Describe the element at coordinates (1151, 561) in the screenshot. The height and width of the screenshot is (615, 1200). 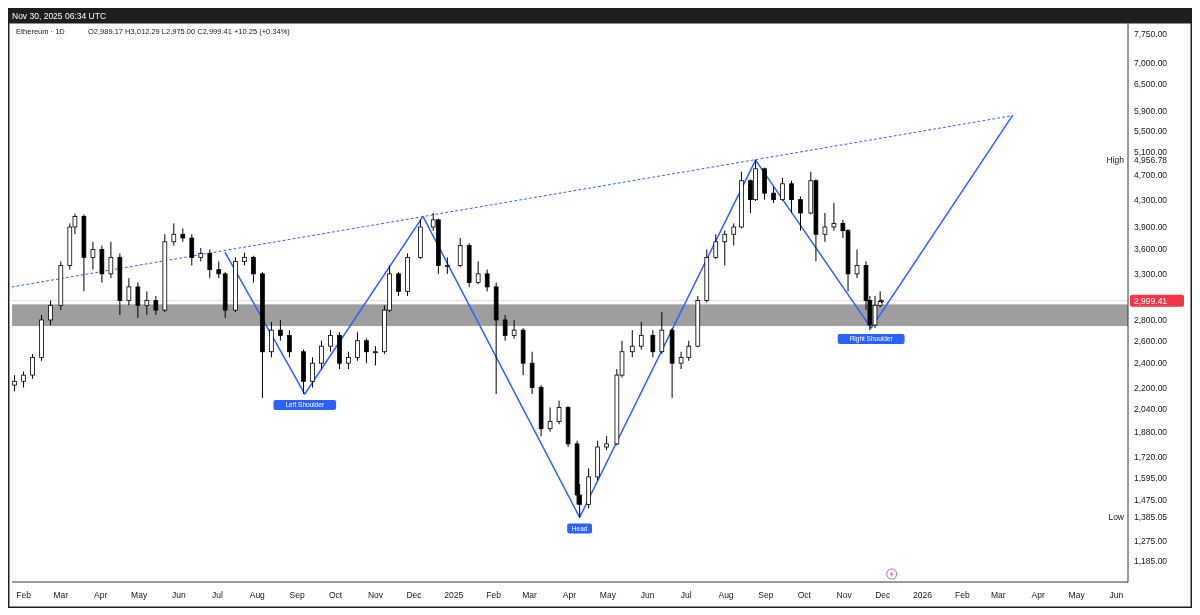
I see `y-tick-label: 1,185.00` at that location.